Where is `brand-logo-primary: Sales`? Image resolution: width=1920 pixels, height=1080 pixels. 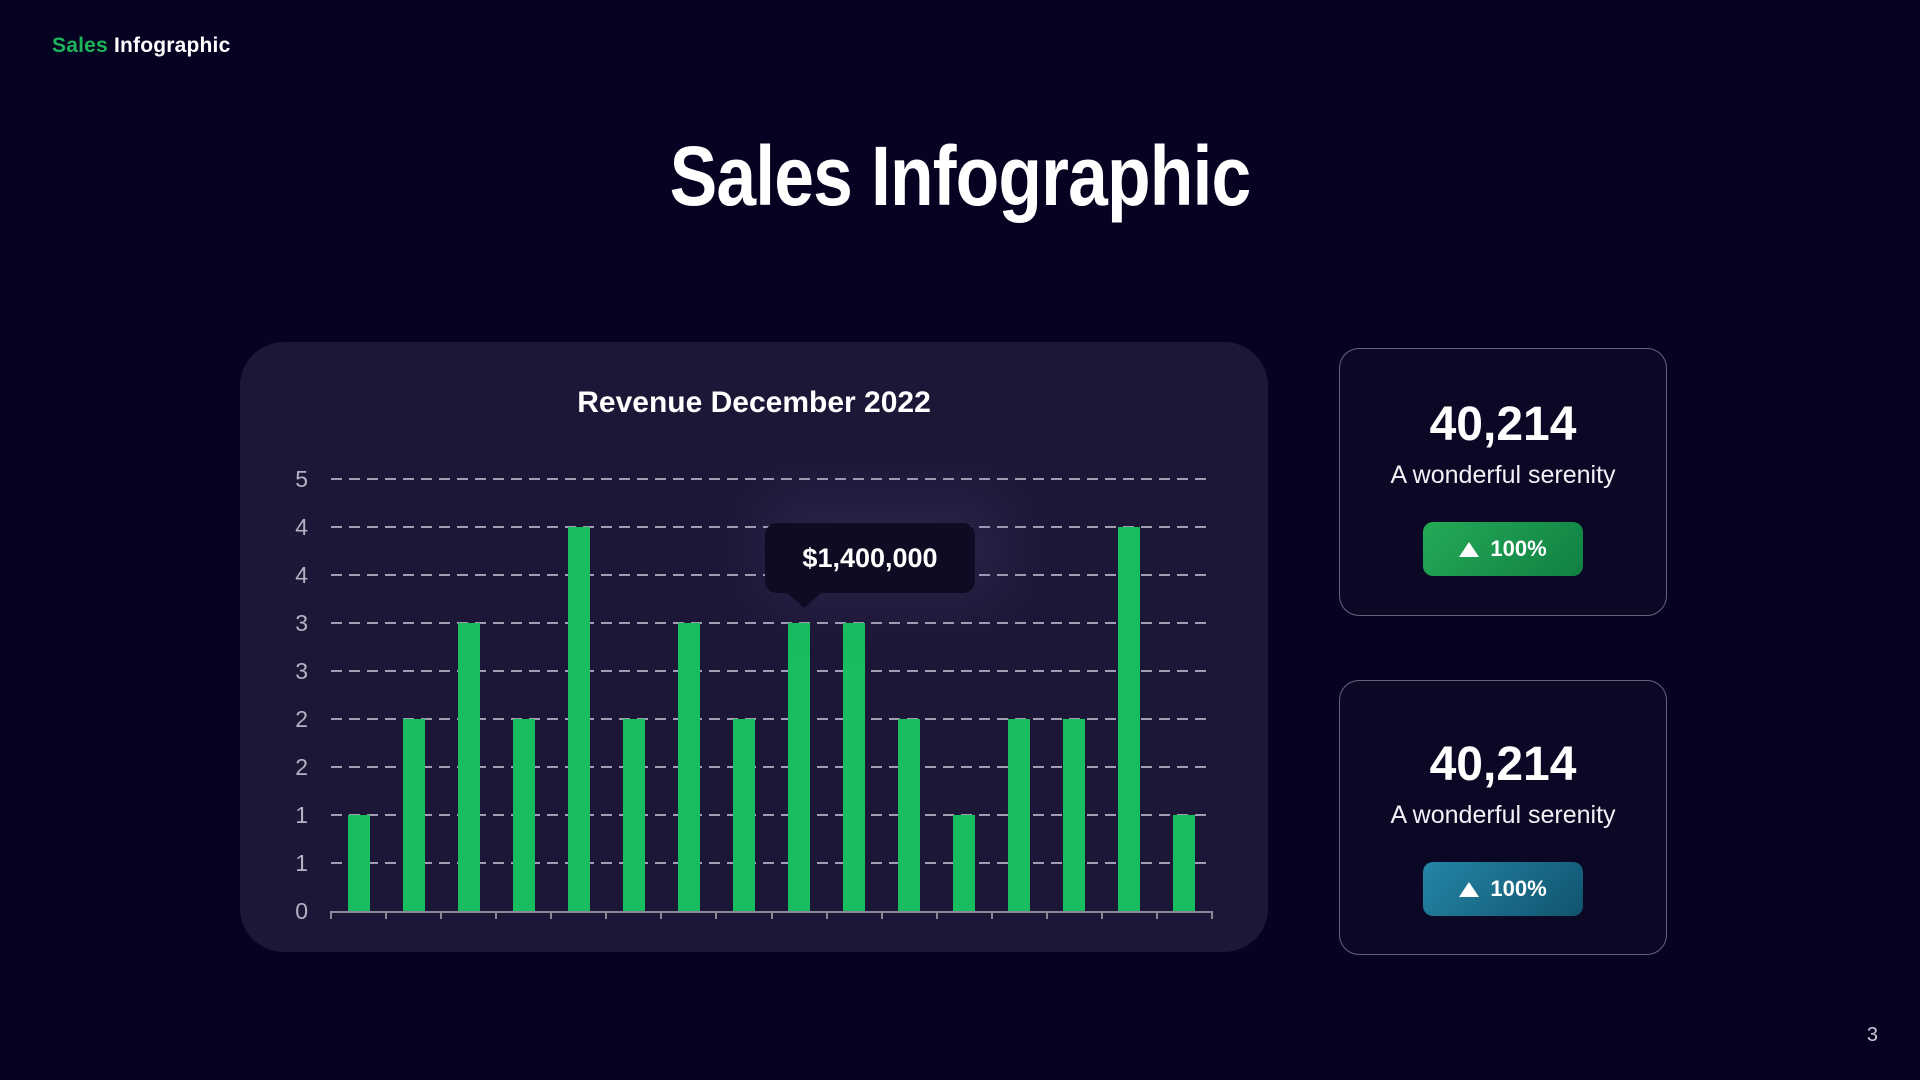 brand-logo-primary: Sales is located at coordinates (80, 45).